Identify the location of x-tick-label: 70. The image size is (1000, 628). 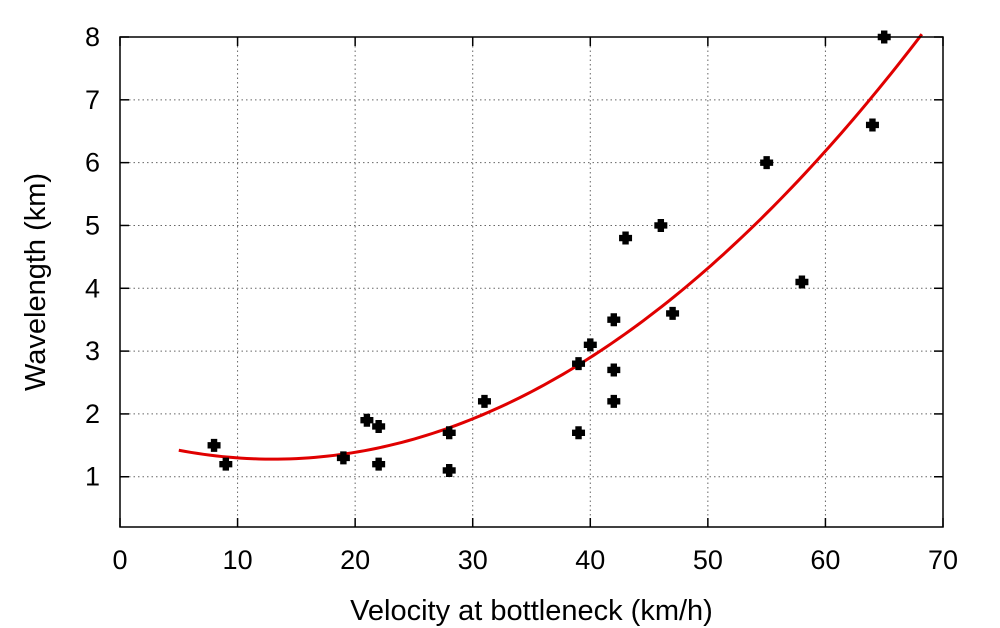
(943, 560).